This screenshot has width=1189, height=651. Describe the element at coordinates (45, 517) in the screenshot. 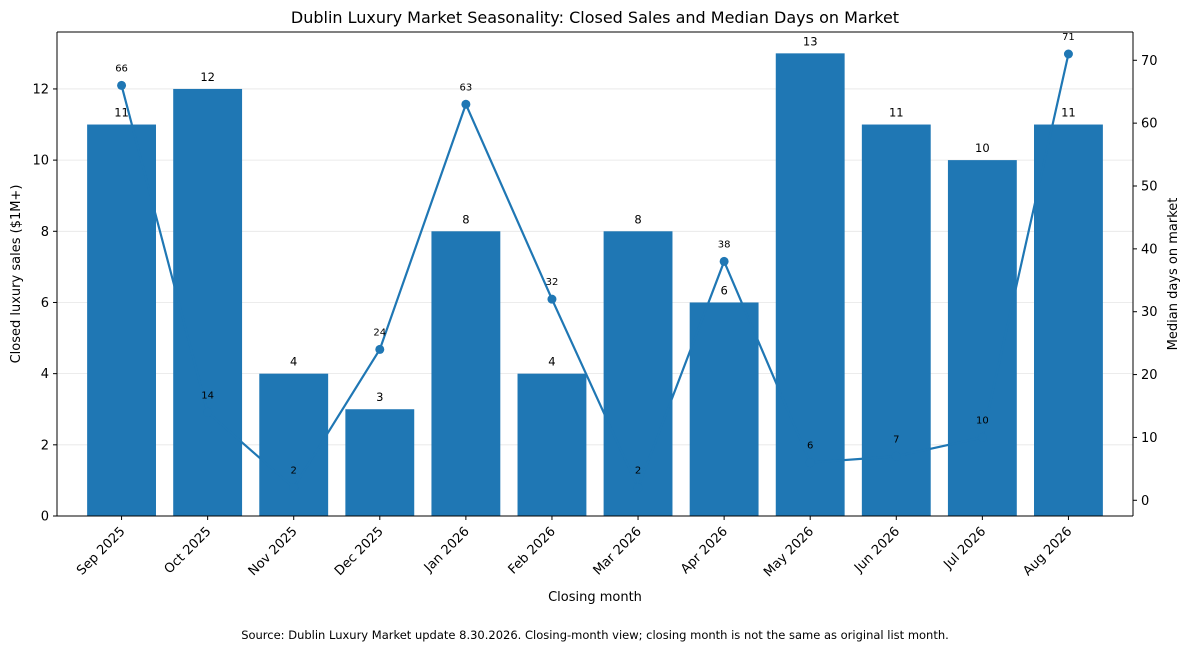

I see `left-tick-label: 0` at that location.